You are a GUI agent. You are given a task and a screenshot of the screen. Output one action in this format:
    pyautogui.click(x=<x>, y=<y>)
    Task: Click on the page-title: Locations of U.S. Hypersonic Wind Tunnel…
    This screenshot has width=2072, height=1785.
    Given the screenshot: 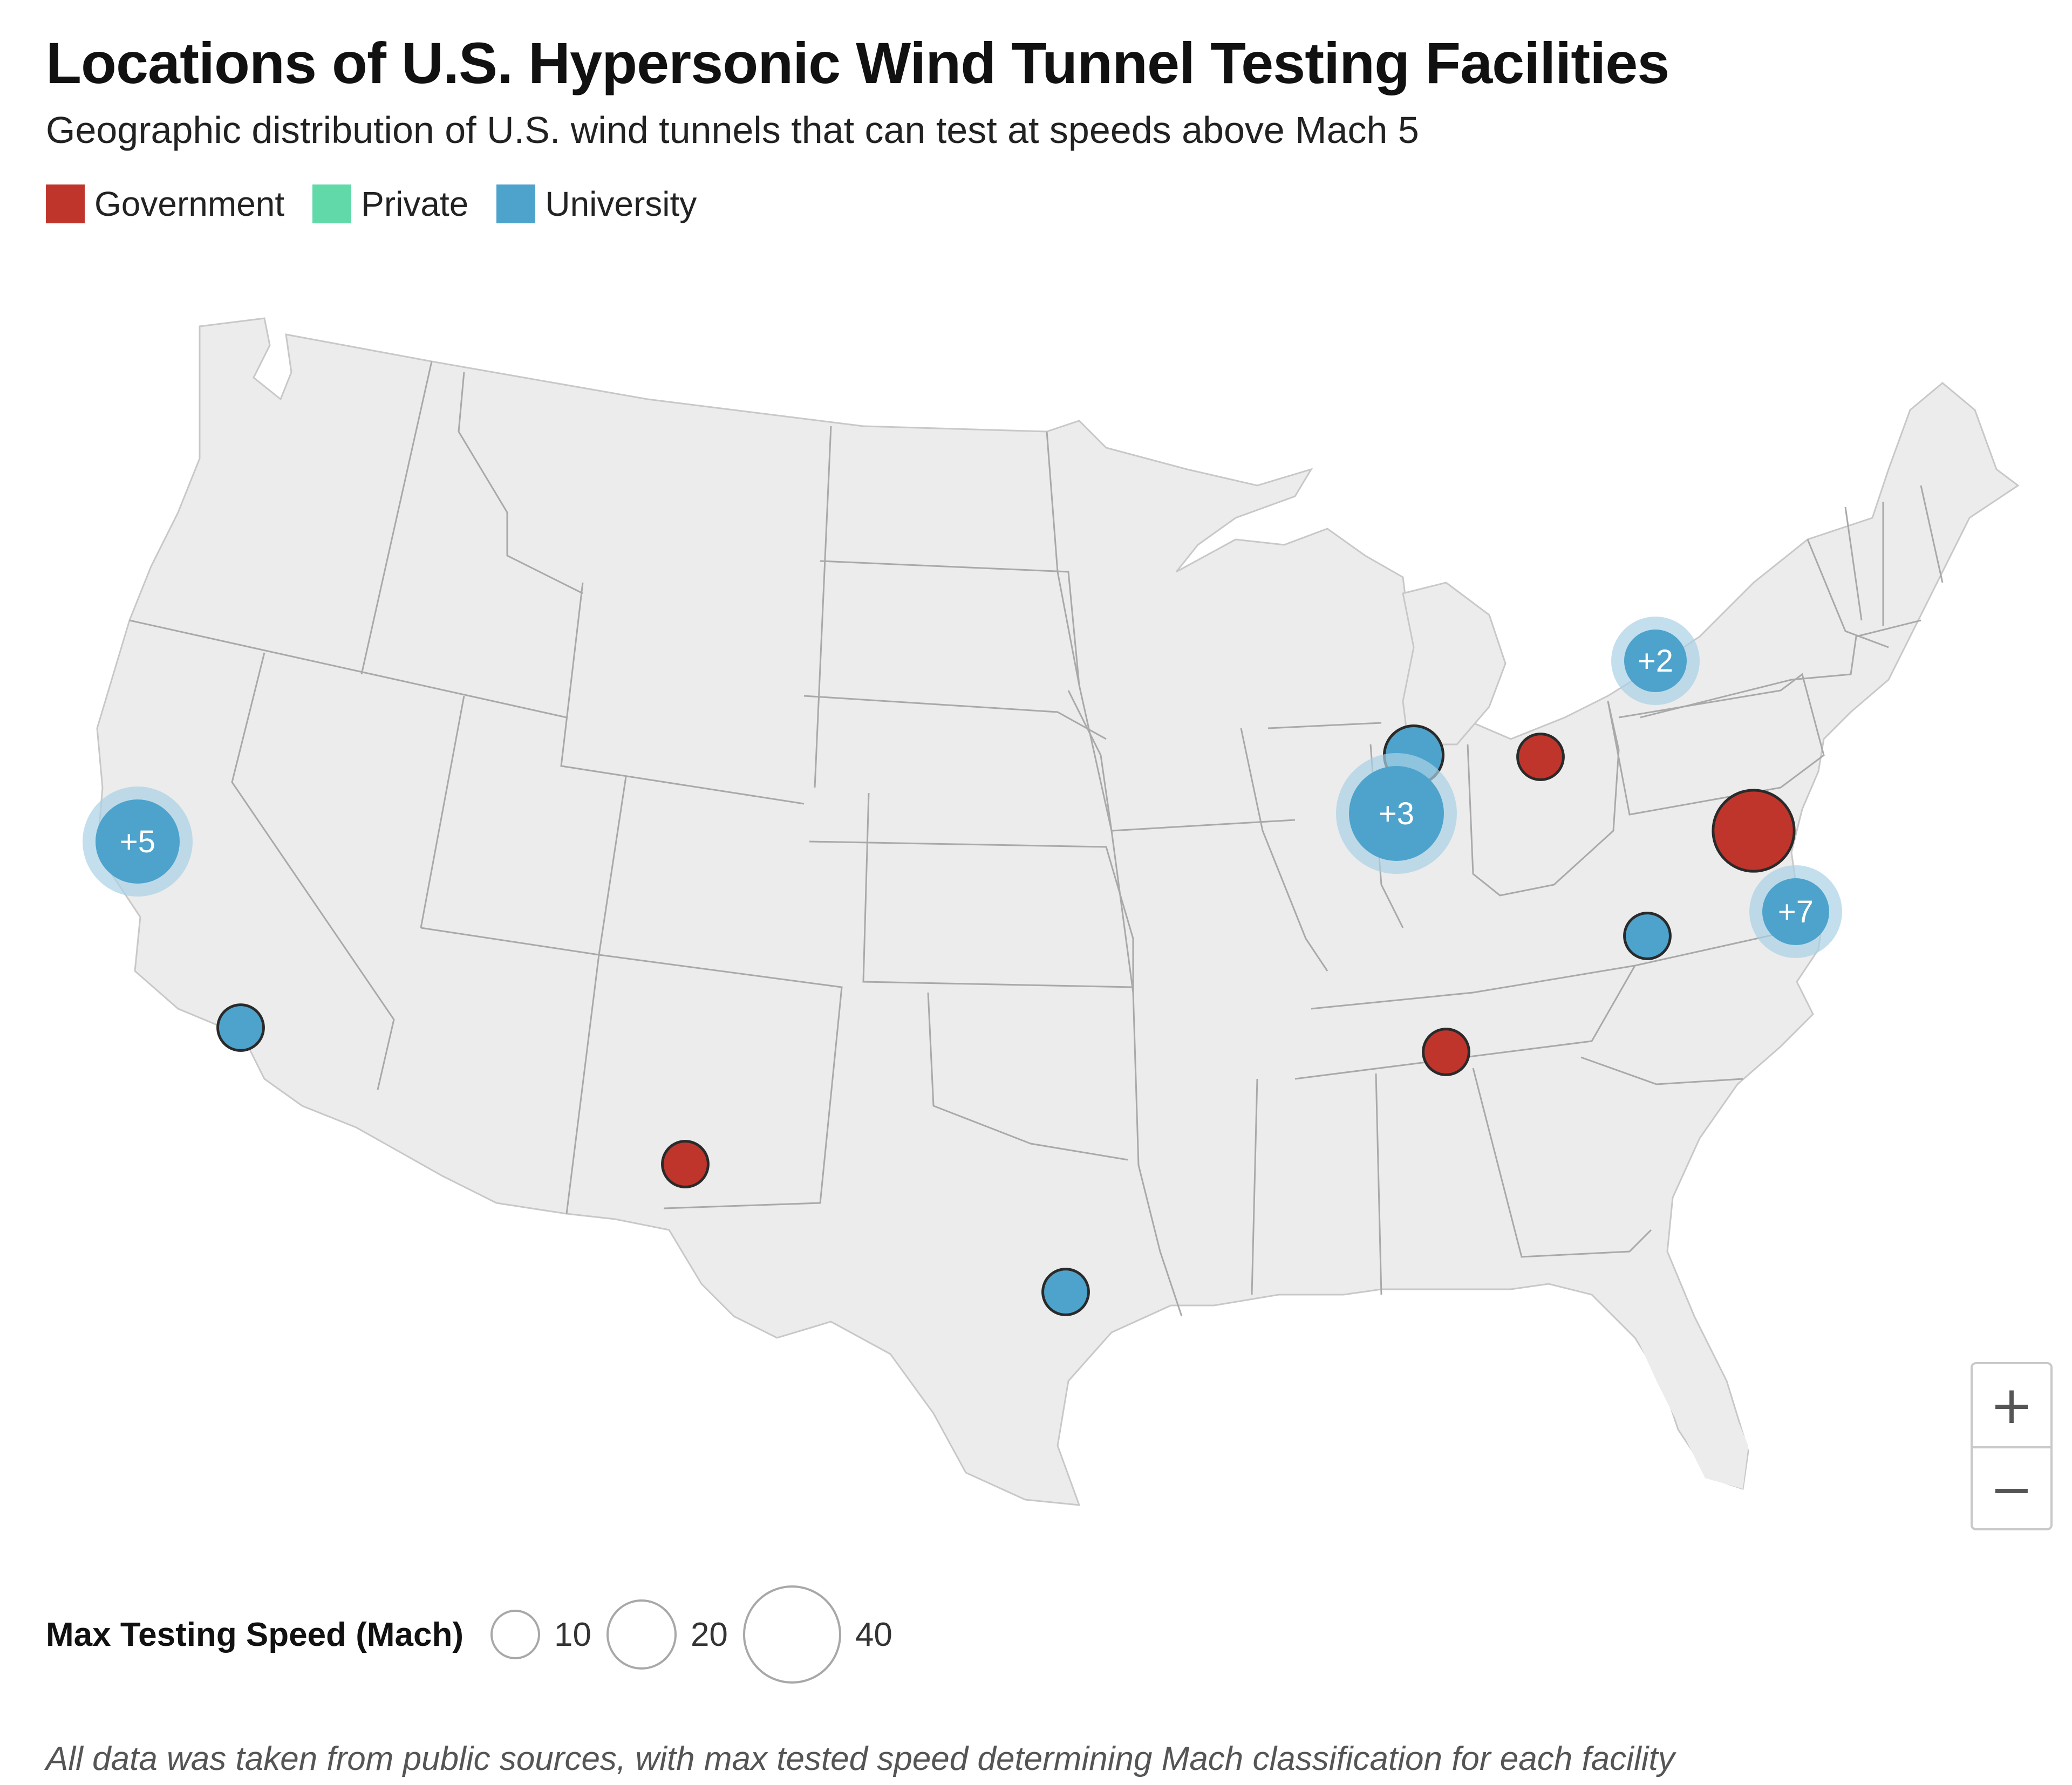 What is the action you would take?
    pyautogui.click(x=857, y=62)
    